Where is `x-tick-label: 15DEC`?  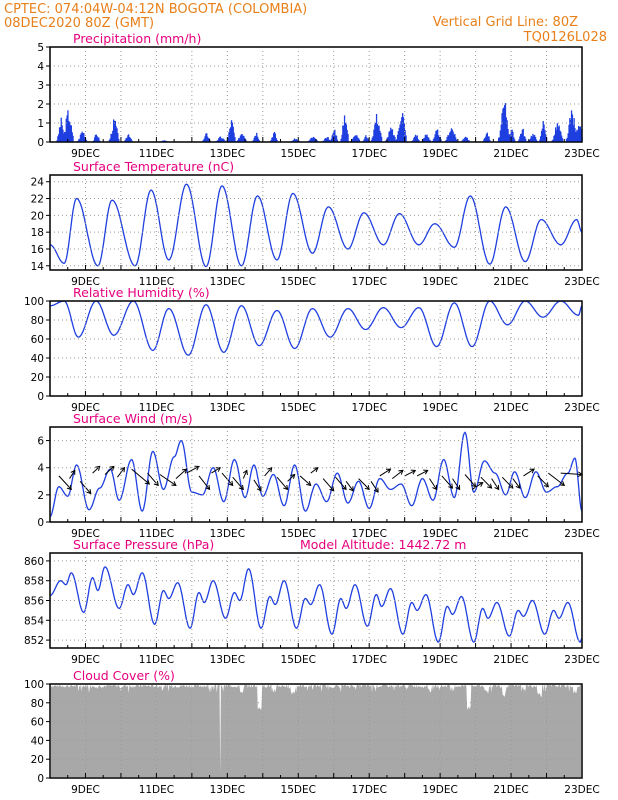
x-tick-label: 15DEC is located at coordinates (298, 790).